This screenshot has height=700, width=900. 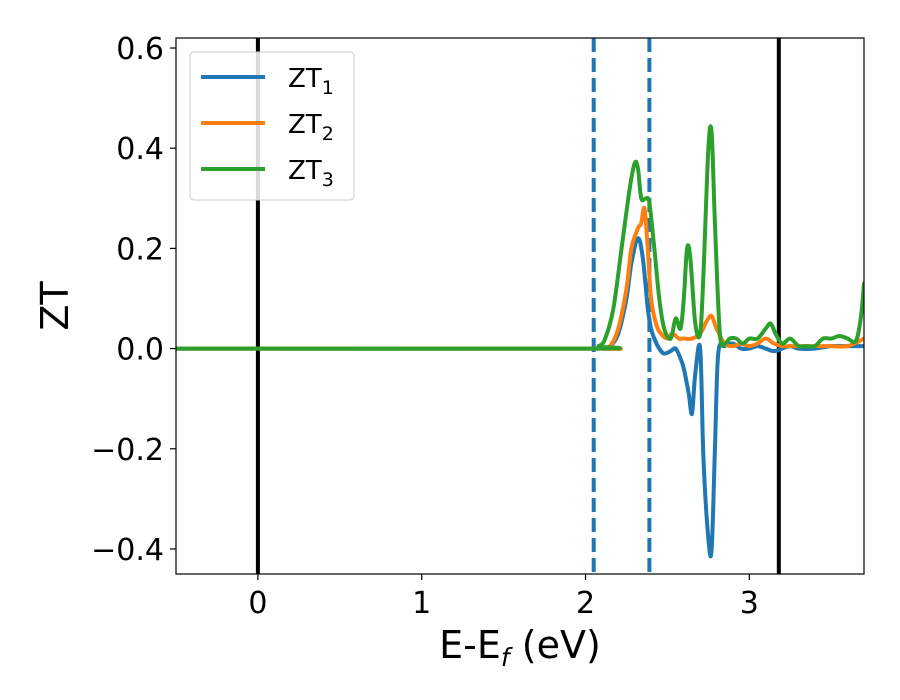 I want to click on legend-label-1: ZT1, so click(x=311, y=81).